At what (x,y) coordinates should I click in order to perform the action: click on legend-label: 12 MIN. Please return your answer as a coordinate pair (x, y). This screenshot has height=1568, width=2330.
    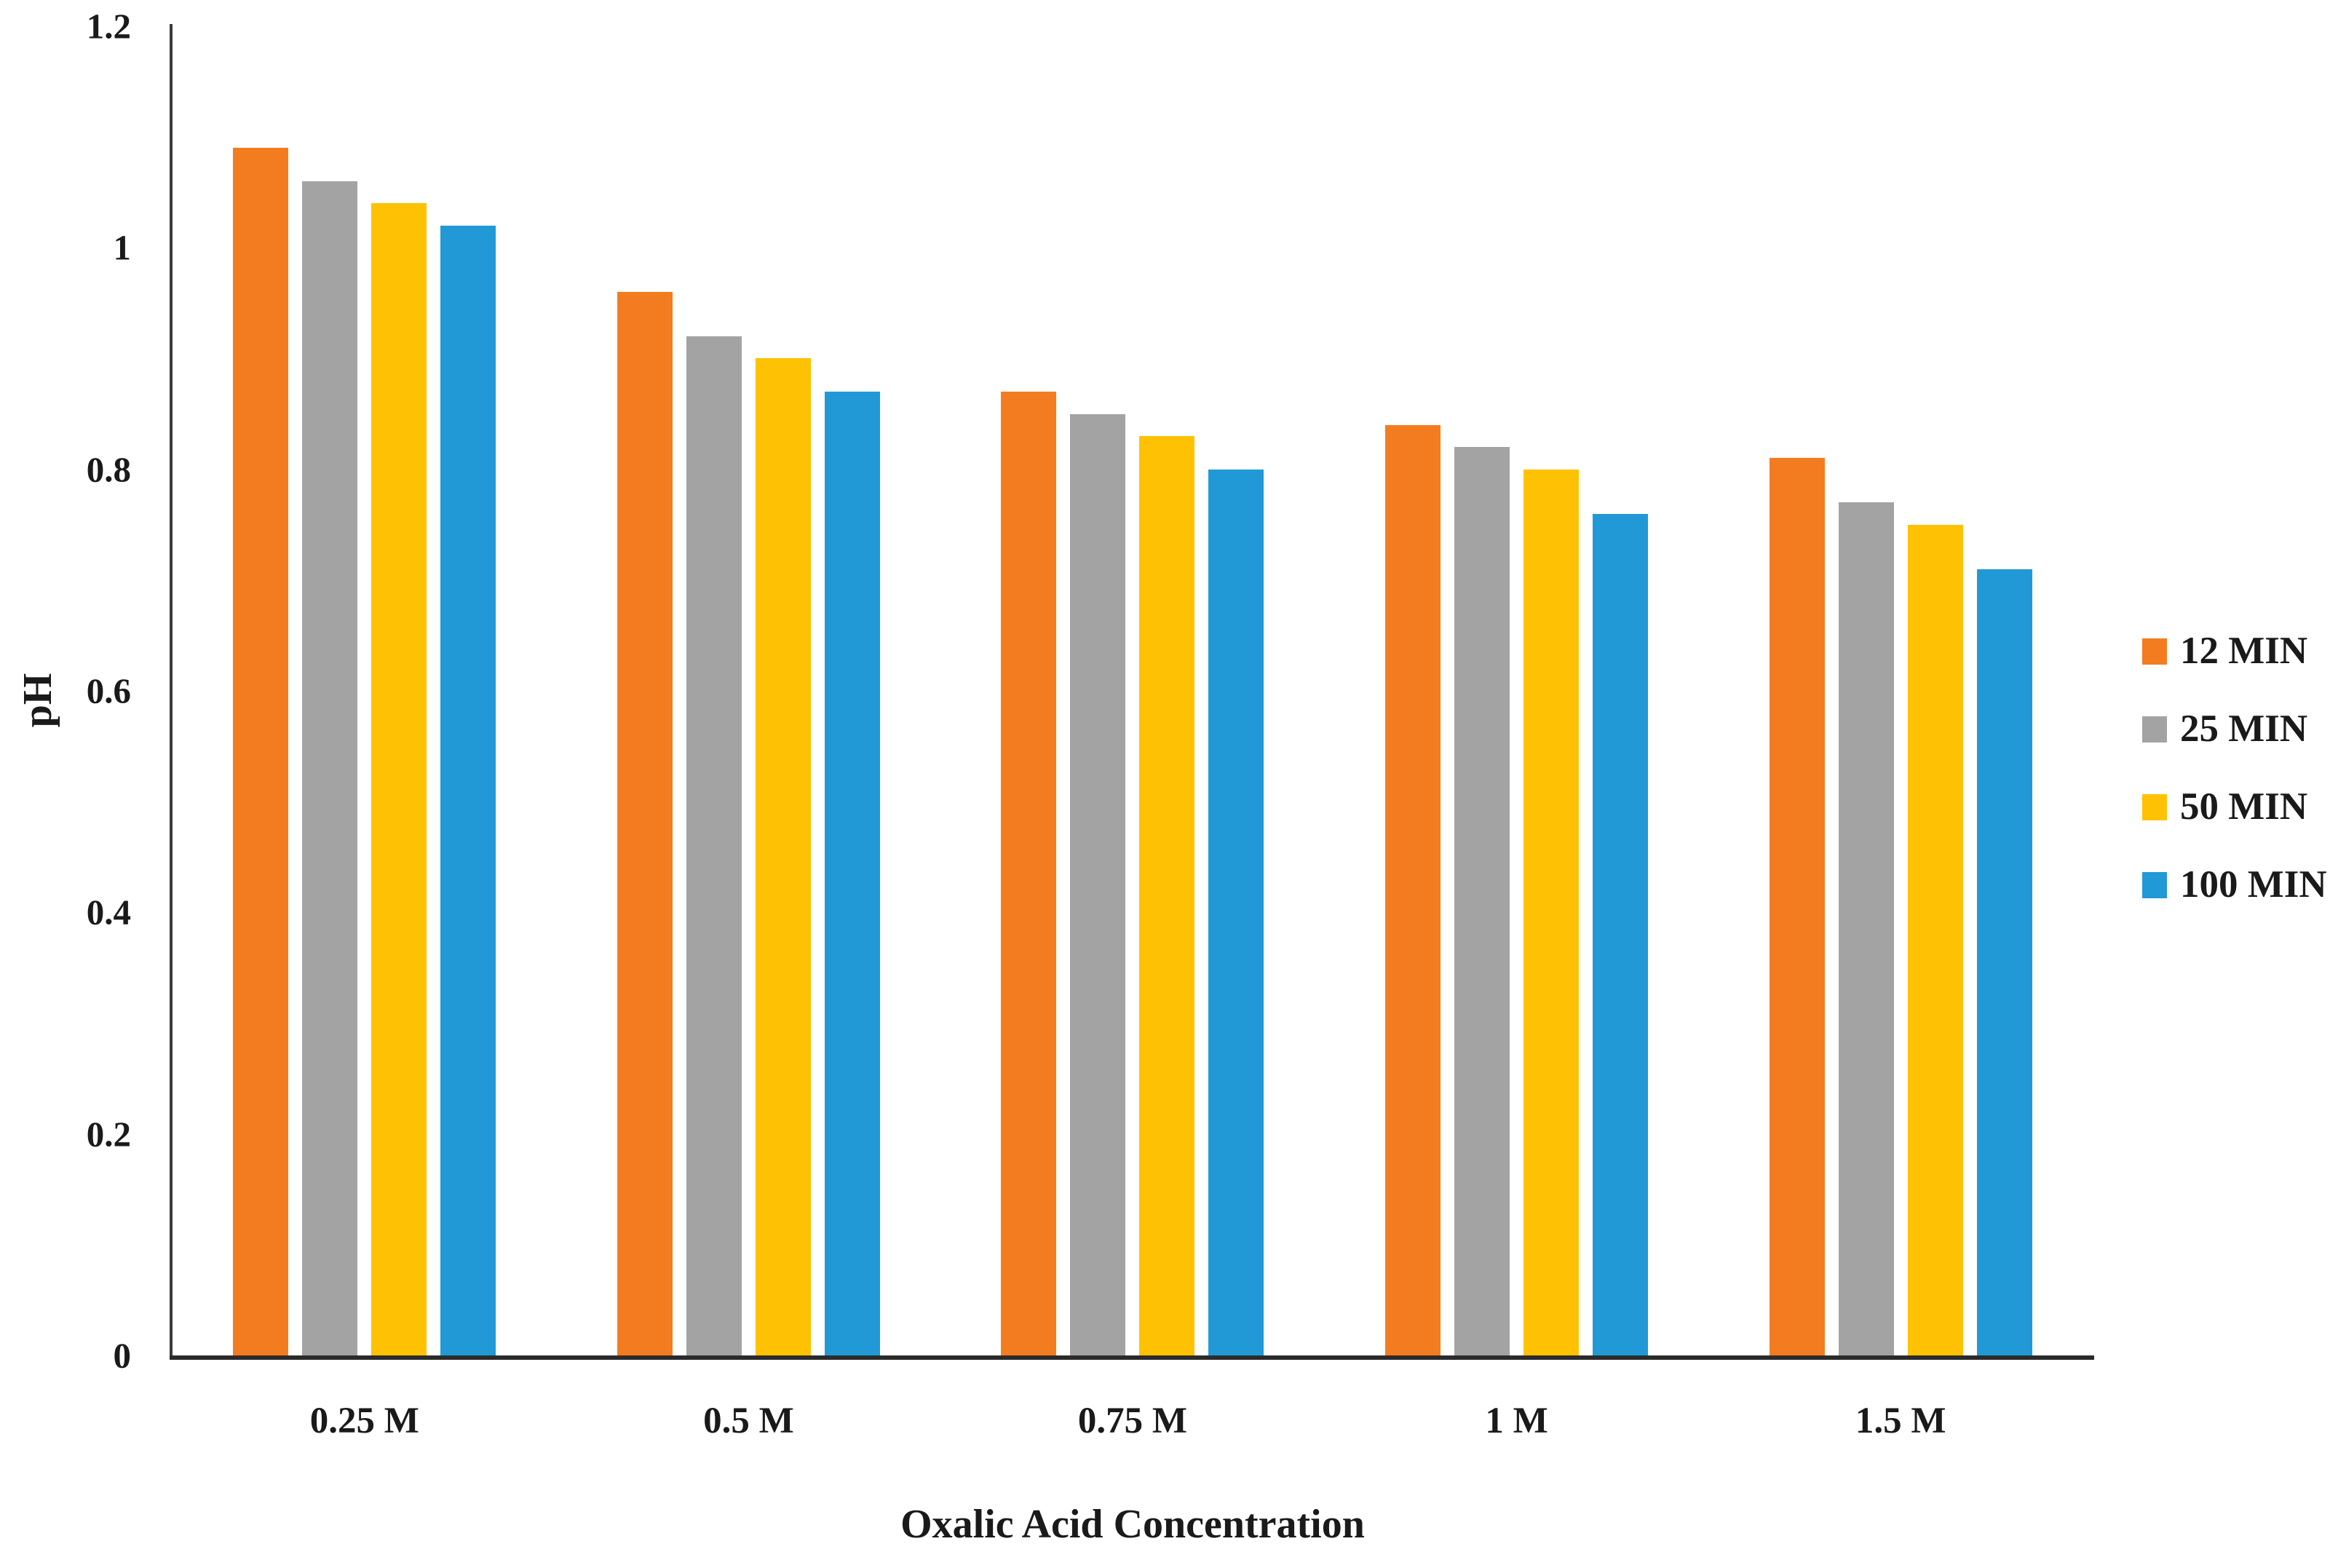
    Looking at the image, I should click on (2244, 651).